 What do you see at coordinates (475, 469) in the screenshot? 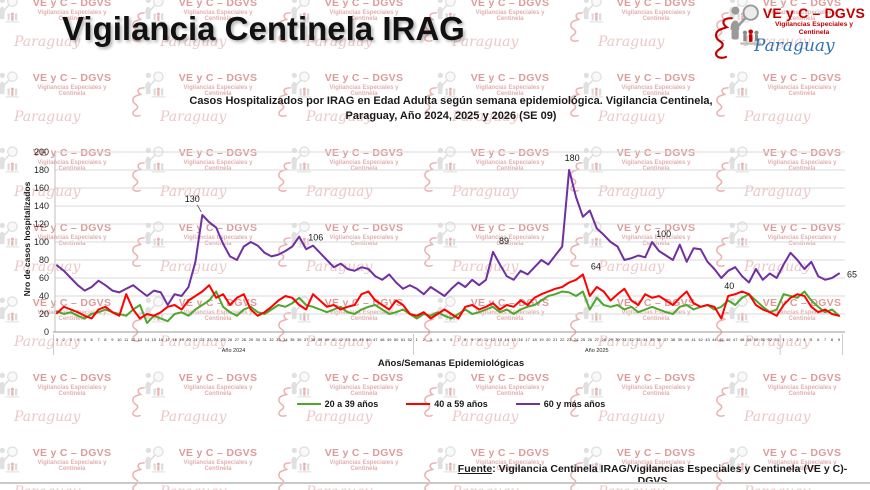
I see `source-label: Fuente` at bounding box center [475, 469].